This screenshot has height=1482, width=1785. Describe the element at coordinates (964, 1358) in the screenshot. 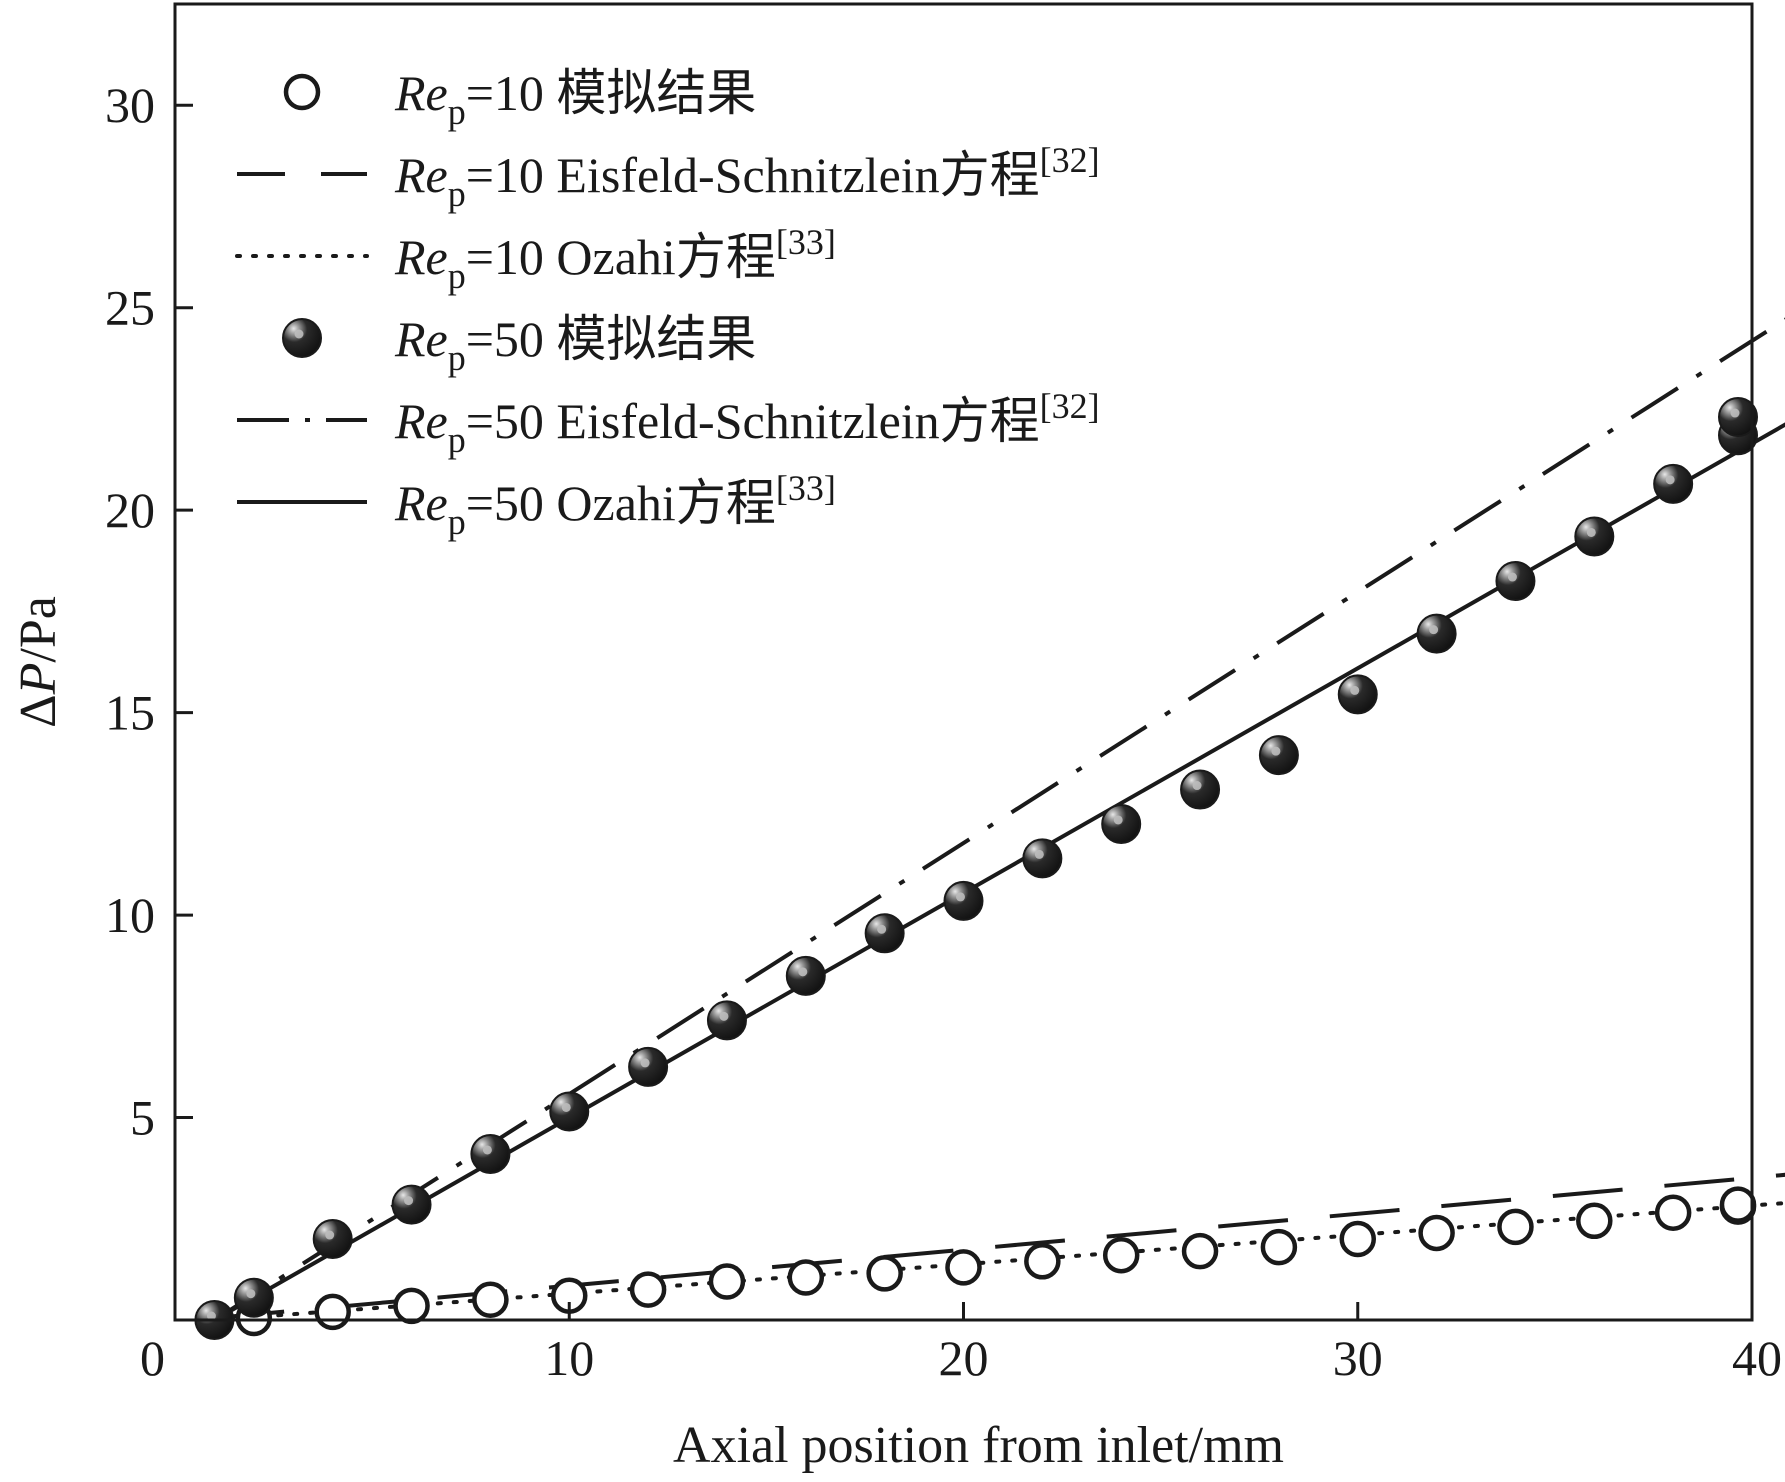

I see `x-tick-label: 20` at that location.